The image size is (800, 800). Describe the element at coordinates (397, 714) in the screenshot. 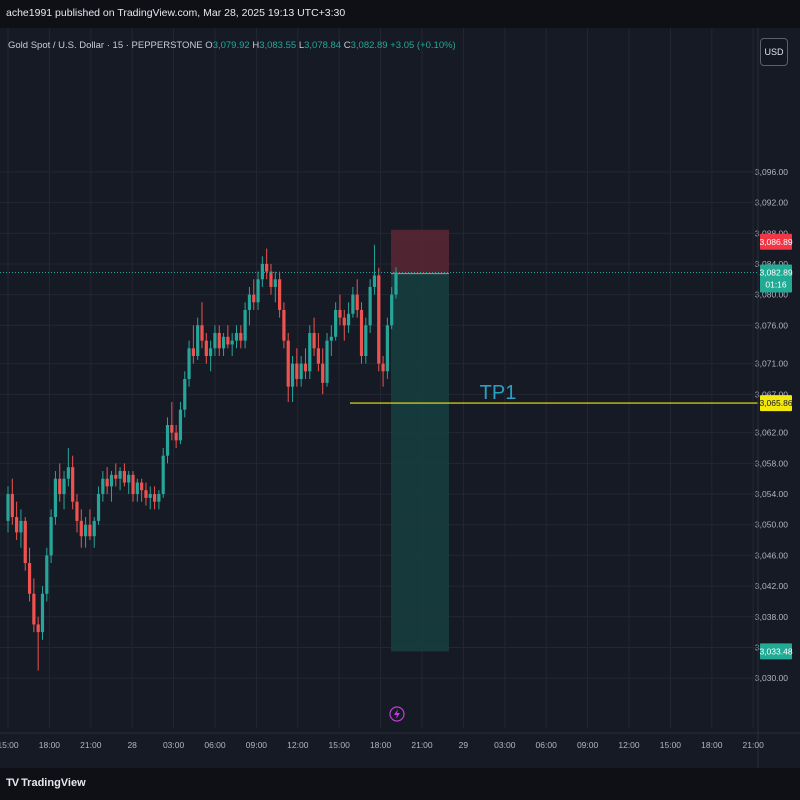

I see `lightning-icon` at that location.